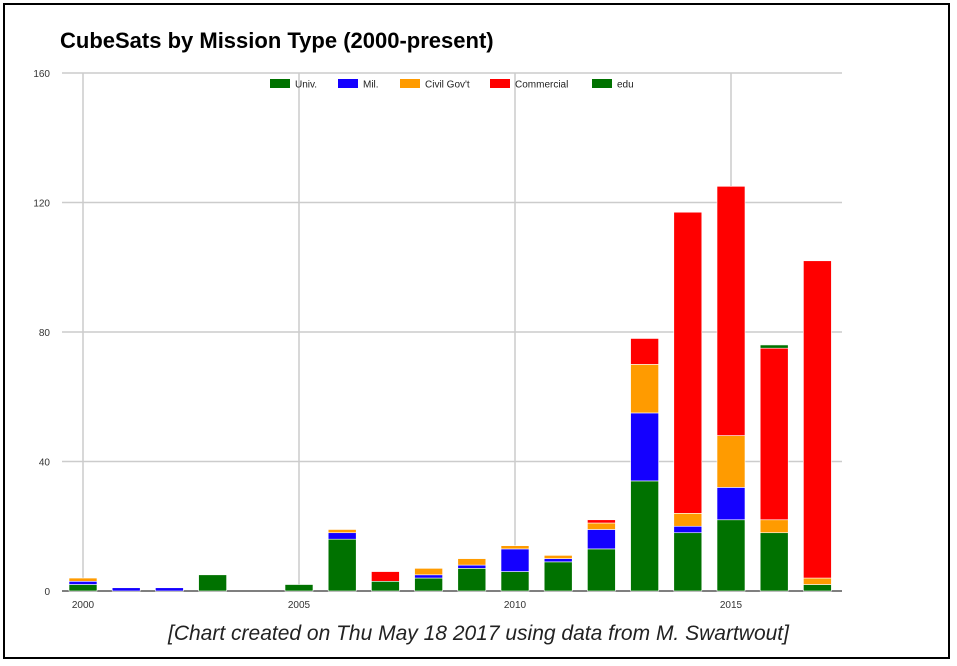 The width and height of the screenshot is (957, 666). What do you see at coordinates (371, 85) in the screenshot?
I see `legend-label: Mil.` at bounding box center [371, 85].